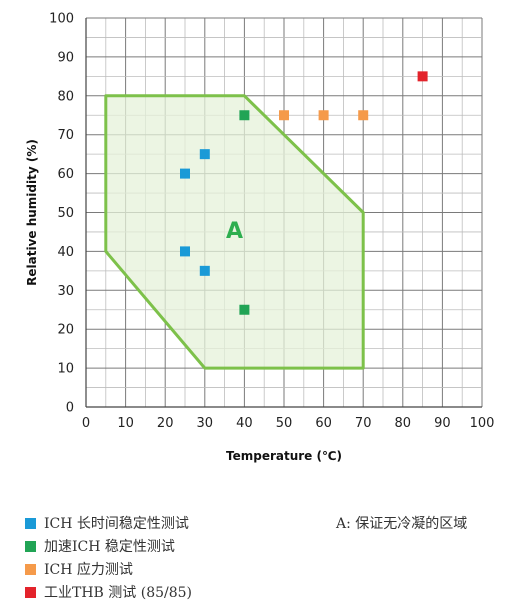  I want to click on y-tick-label: 50, so click(65, 213).